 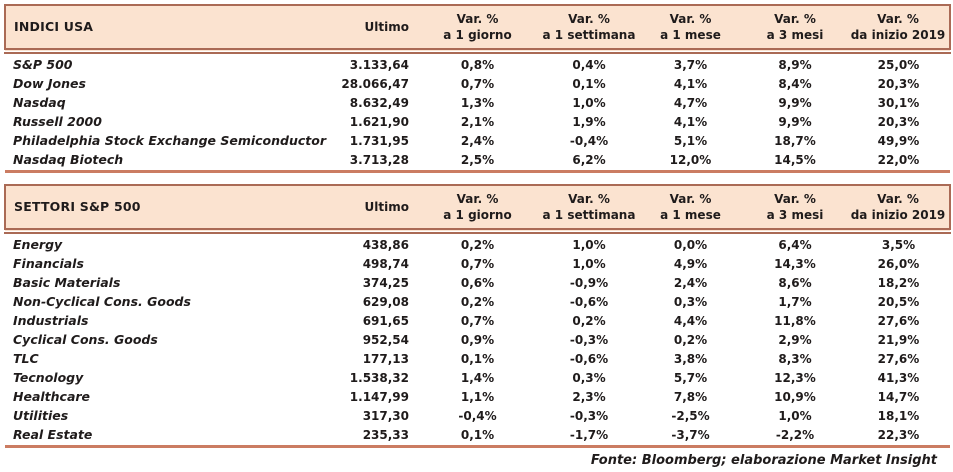 I want to click on var-1-mese-value: 0,2%, so click(x=690, y=340).